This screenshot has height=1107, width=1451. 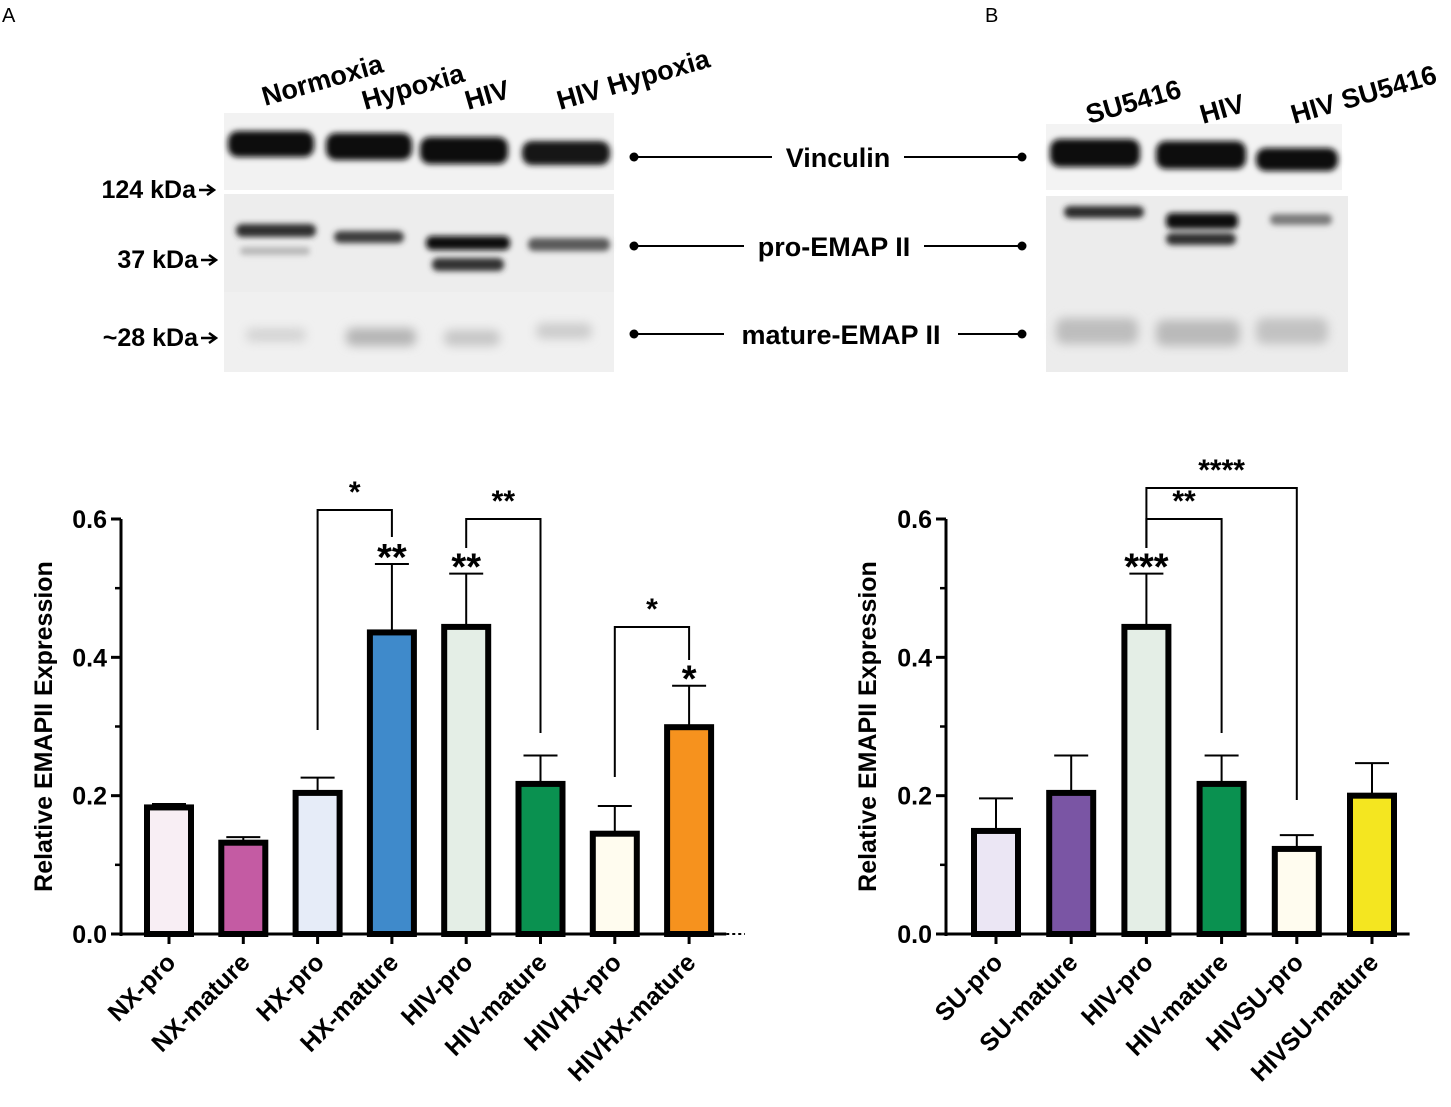 I want to click on bar-significance-star: ***, so click(x=1146, y=568).